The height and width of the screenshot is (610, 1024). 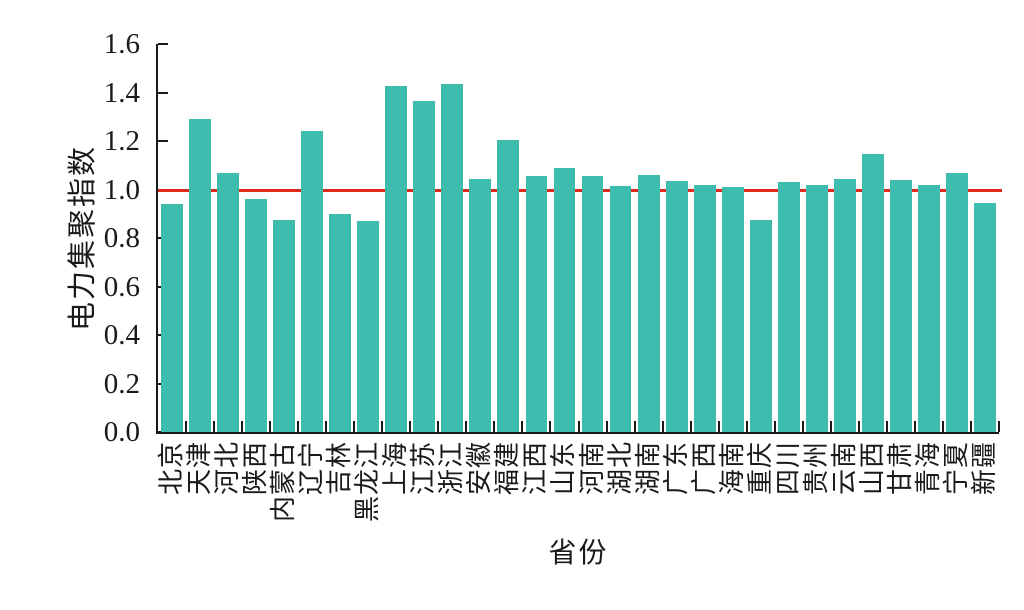 What do you see at coordinates (172, 318) in the screenshot?
I see `bar-北京` at bounding box center [172, 318].